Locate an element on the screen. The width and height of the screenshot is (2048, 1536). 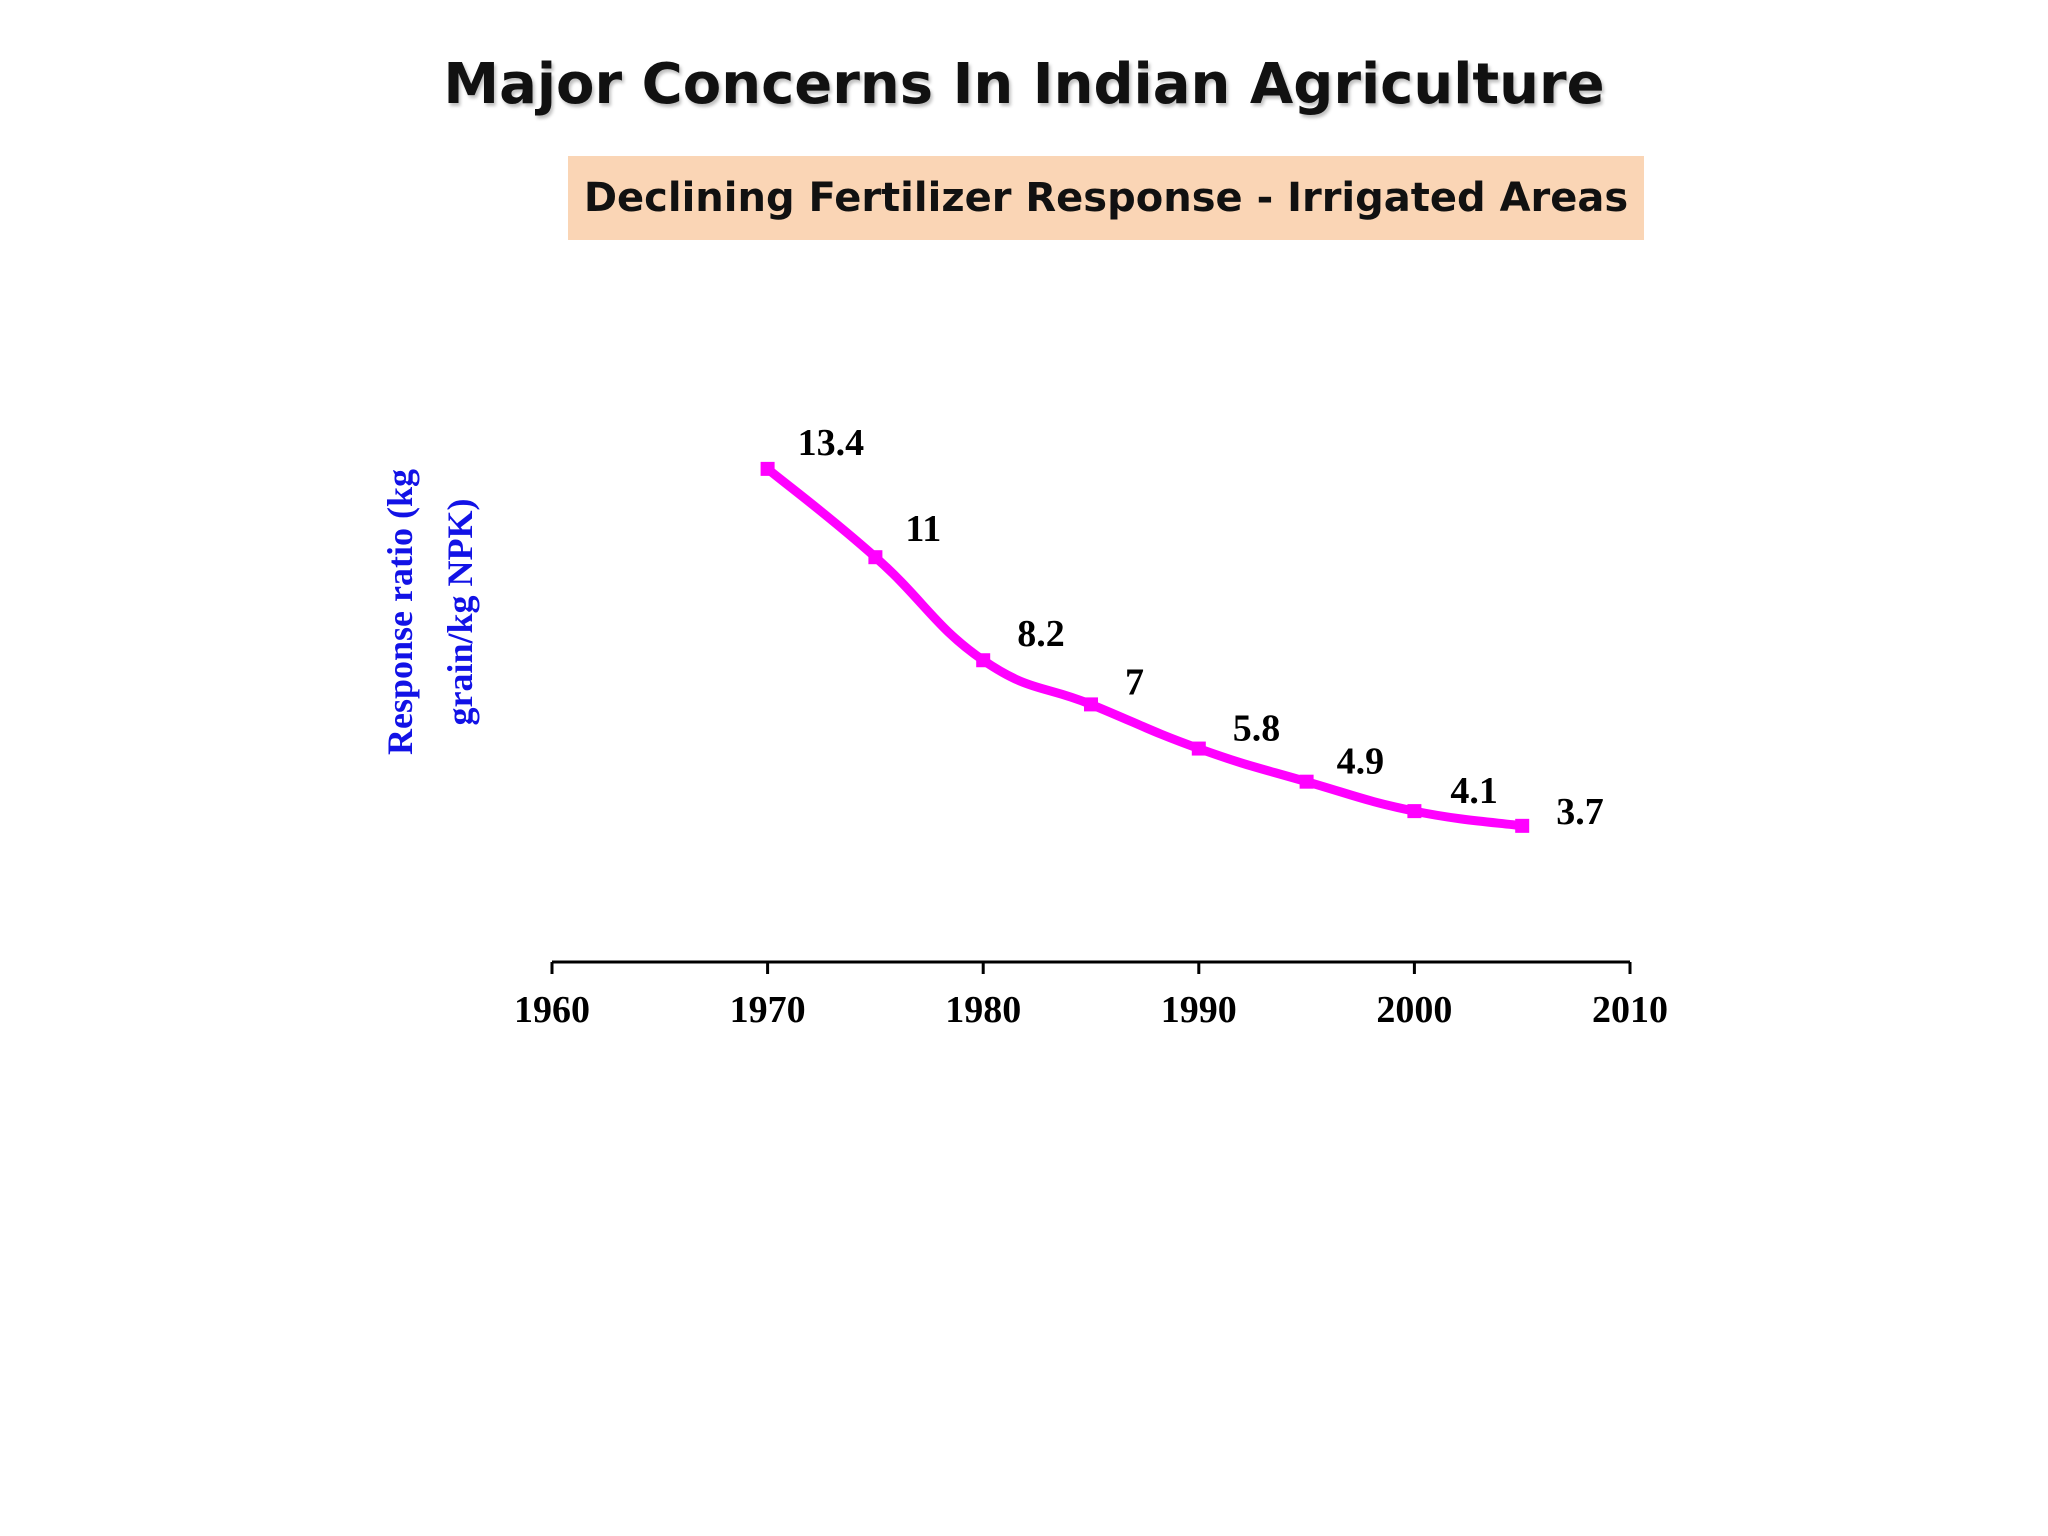
data-label: 4.1 is located at coordinates (1474, 791).